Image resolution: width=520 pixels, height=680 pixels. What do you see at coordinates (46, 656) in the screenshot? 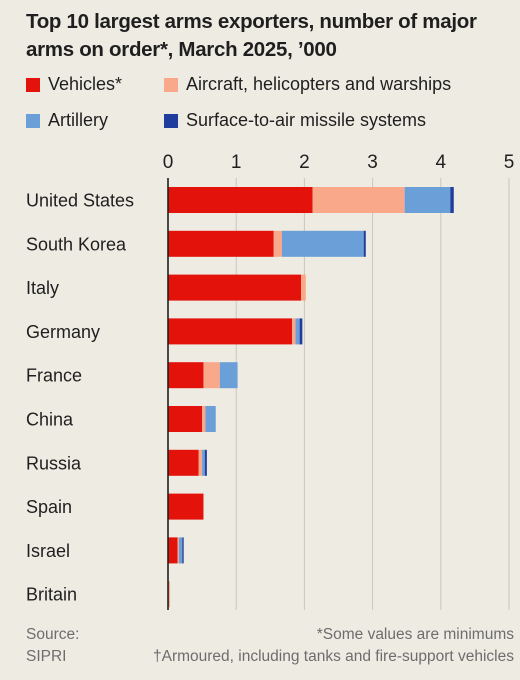
I see `source-name: SIPRI` at bounding box center [46, 656].